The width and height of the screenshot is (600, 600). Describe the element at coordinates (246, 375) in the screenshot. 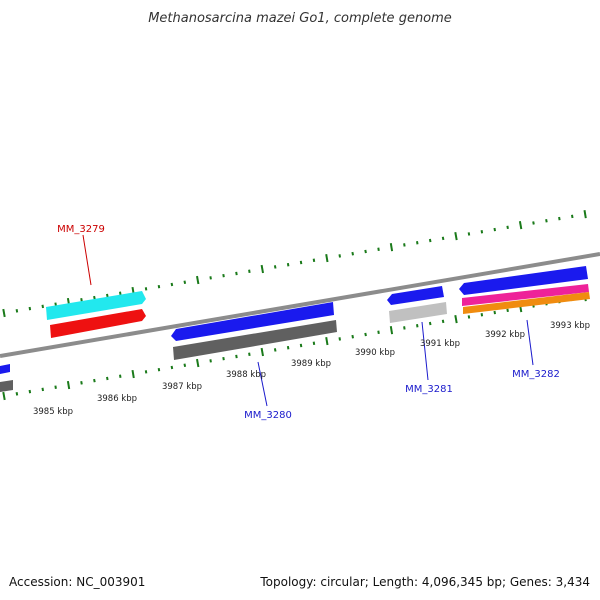

I see `tick-label-3988: 3988 kbp` at that location.